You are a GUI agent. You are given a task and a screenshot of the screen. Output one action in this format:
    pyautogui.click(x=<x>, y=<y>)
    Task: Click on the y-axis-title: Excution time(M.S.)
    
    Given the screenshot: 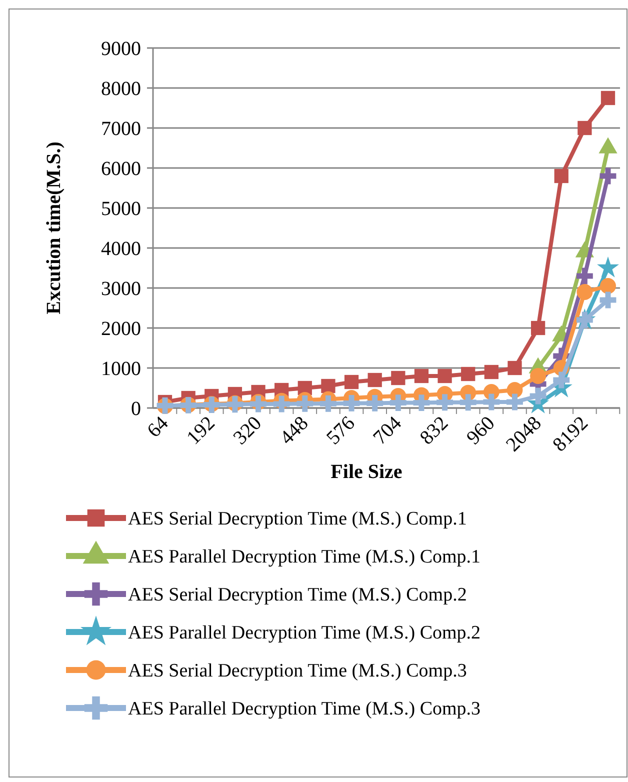 What is the action you would take?
    pyautogui.click(x=54, y=228)
    